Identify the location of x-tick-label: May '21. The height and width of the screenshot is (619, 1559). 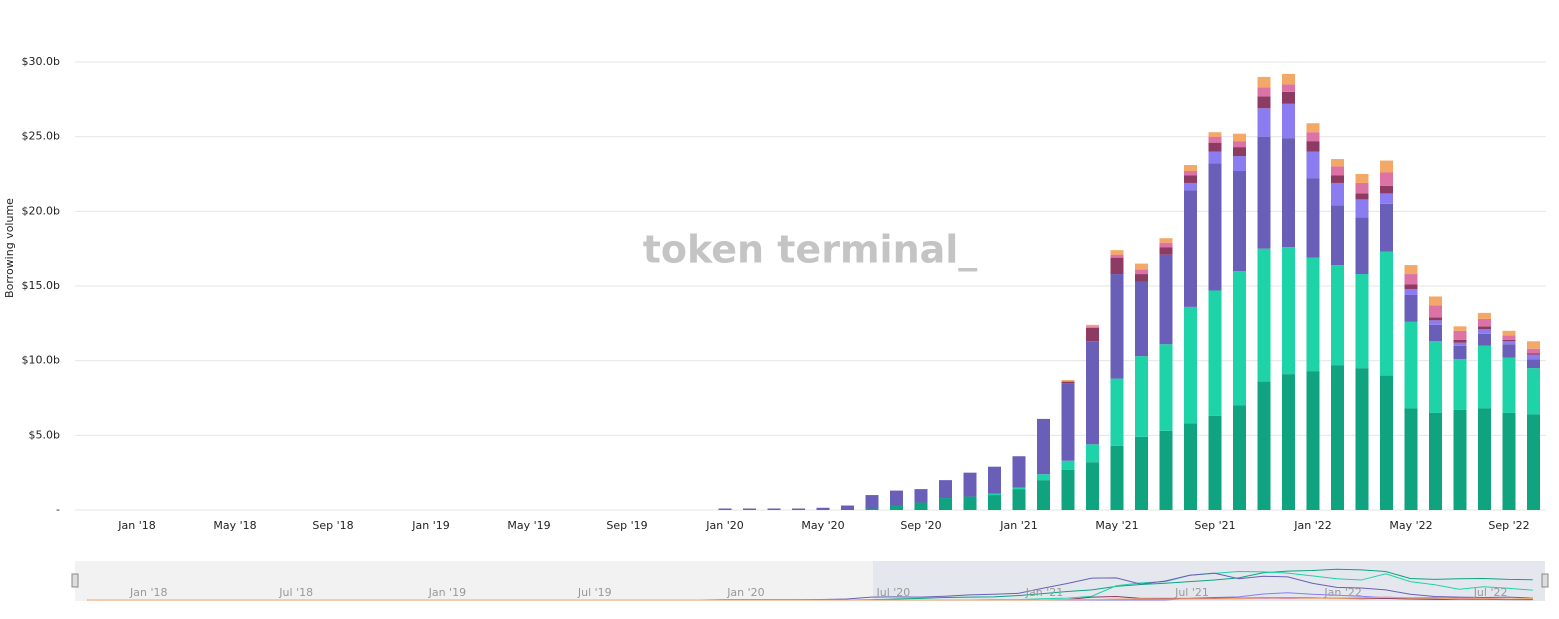
(1116, 525).